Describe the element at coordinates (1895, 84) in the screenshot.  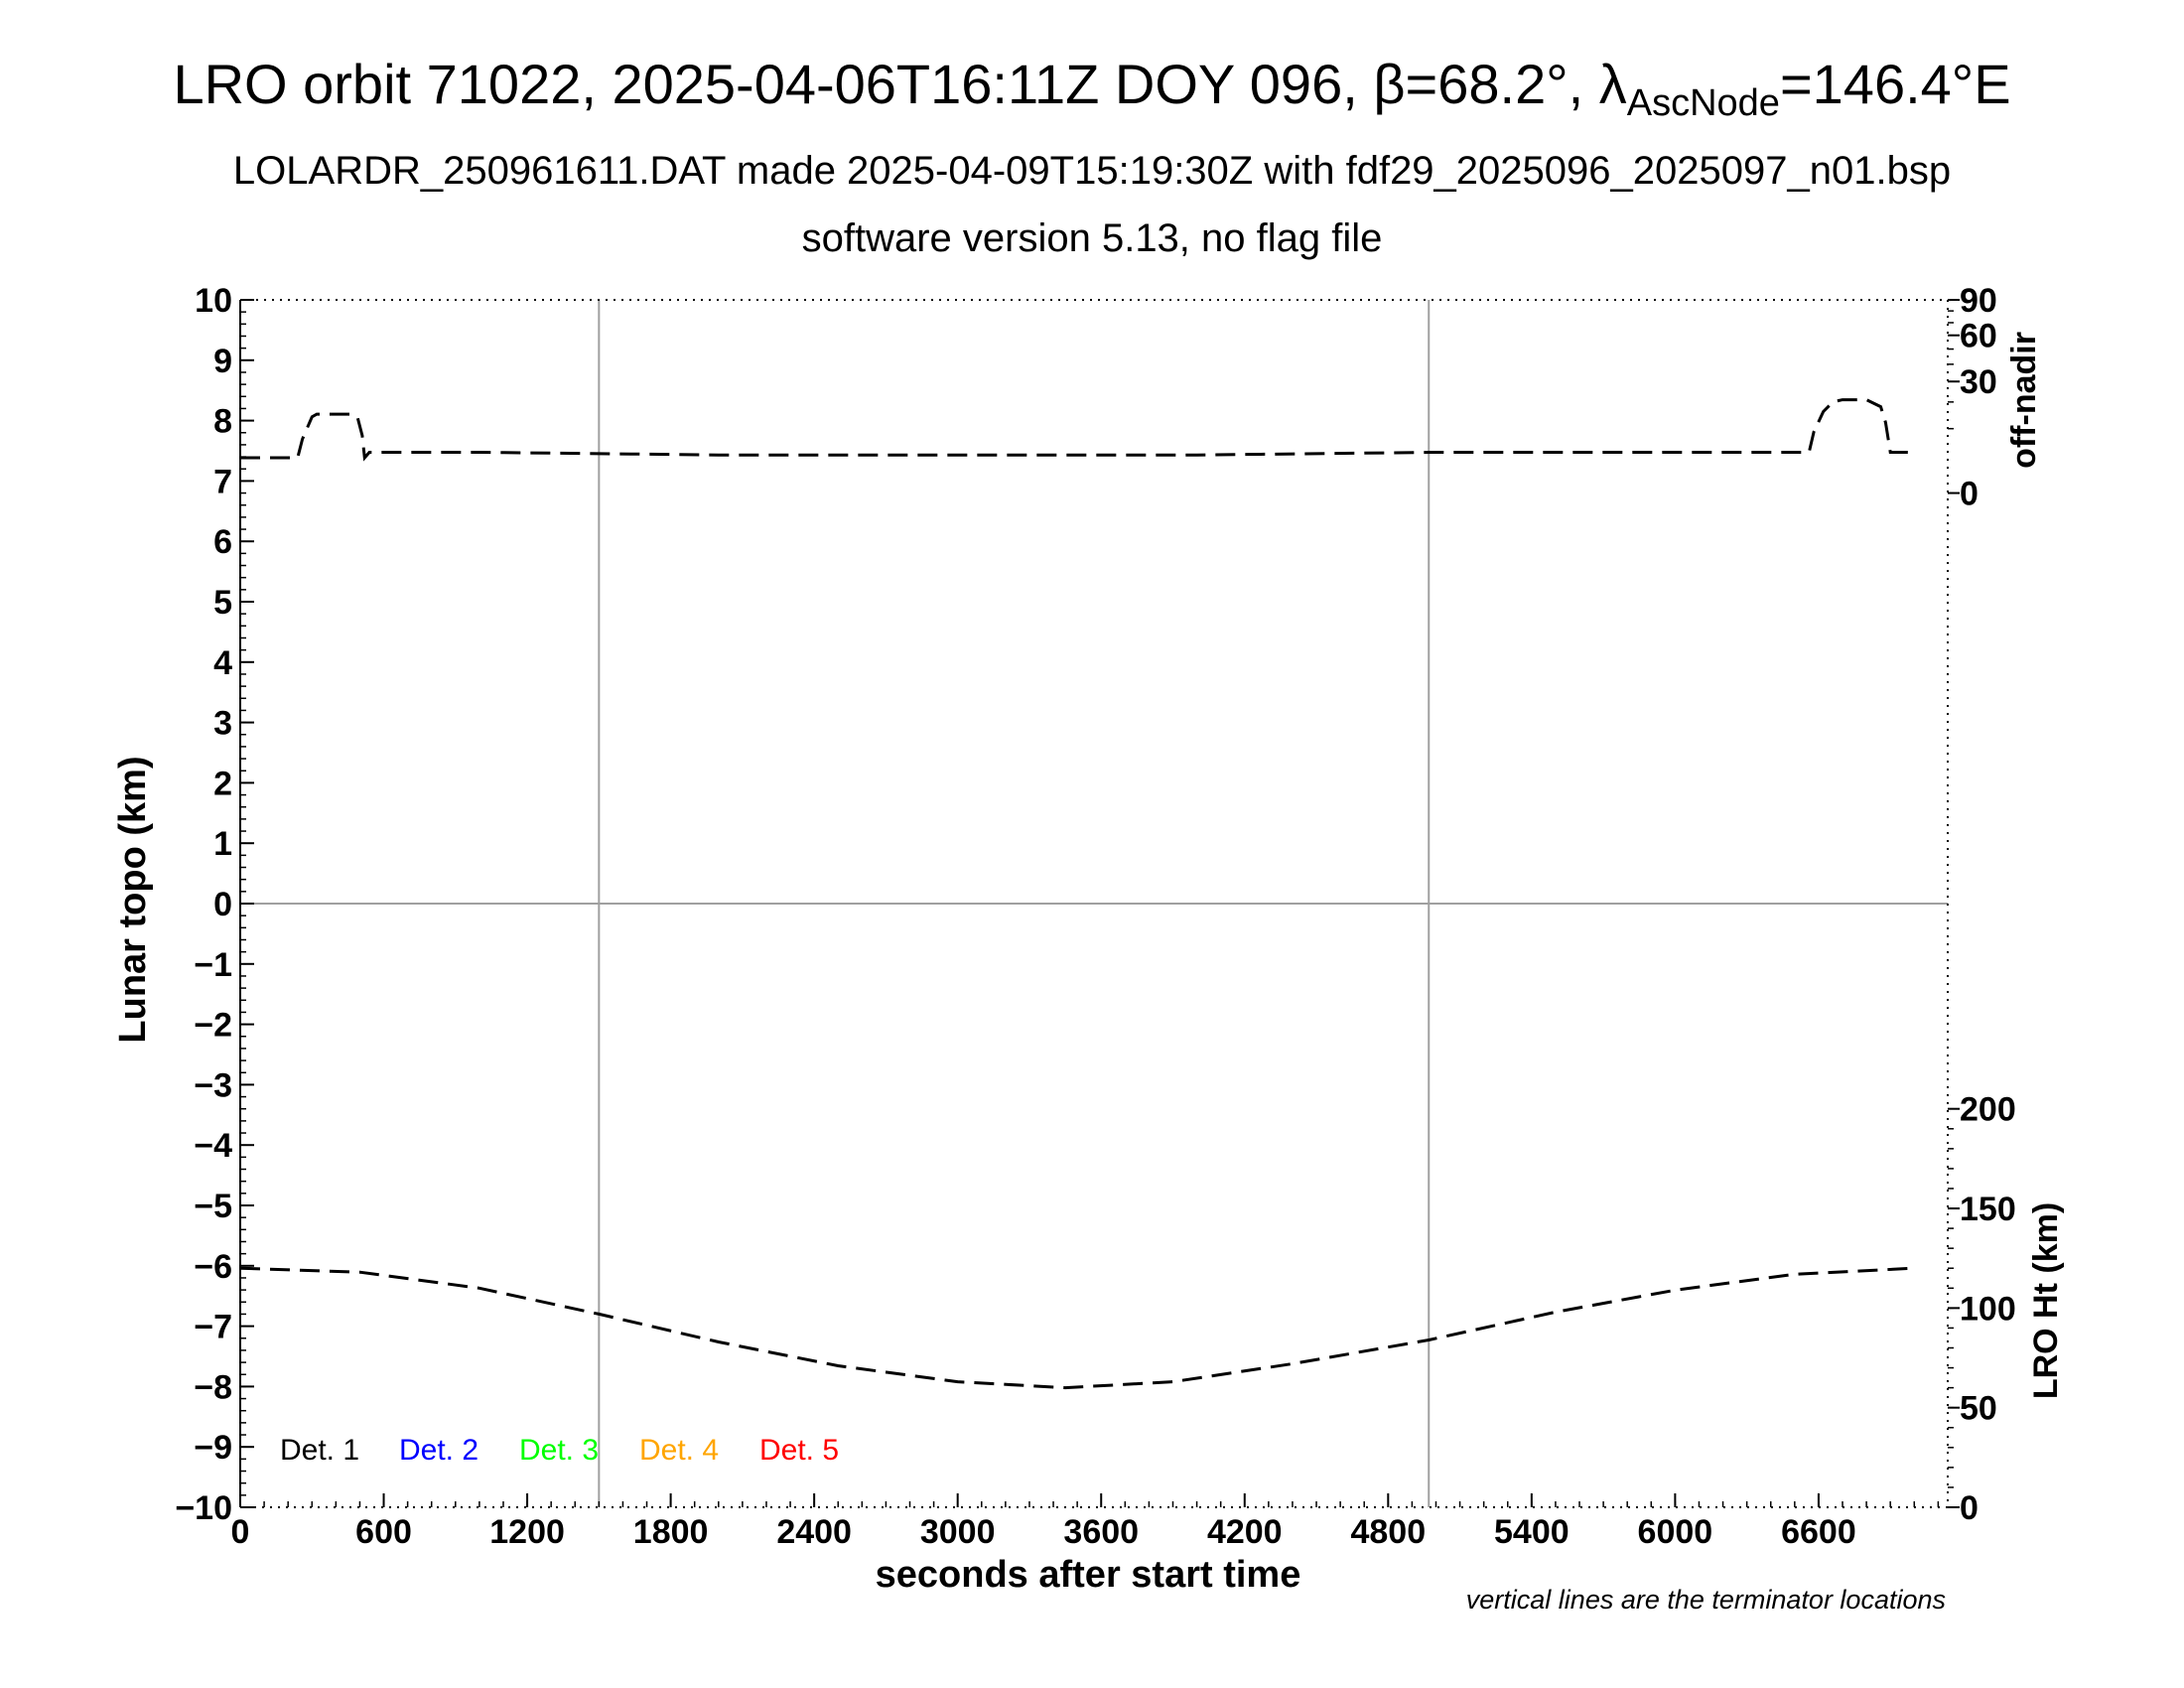
I see `chart-title-suffix: =146.4°E` at that location.